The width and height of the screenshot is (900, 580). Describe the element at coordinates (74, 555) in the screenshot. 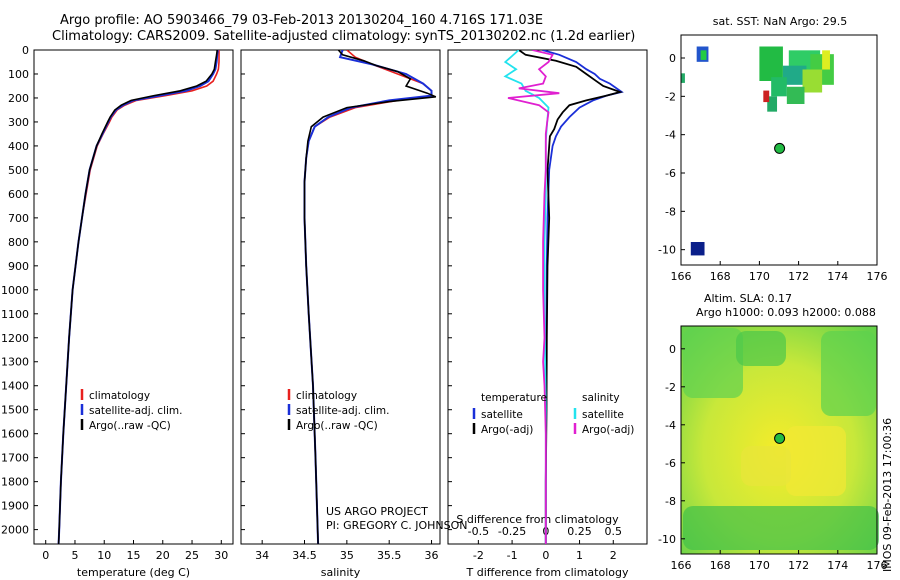

I see `x-tick-label: 5` at that location.